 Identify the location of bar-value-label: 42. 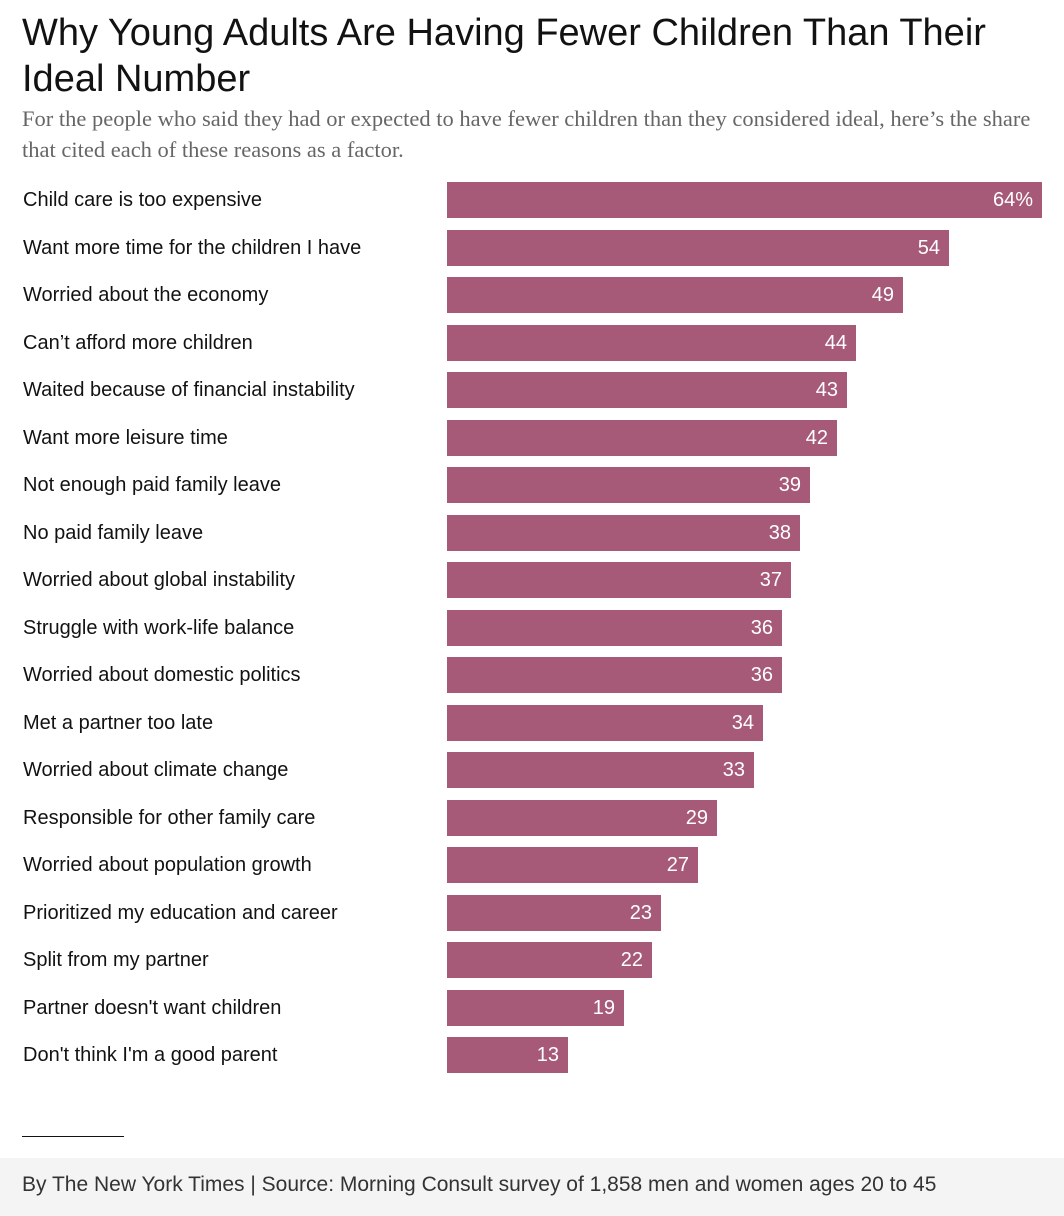
(816, 437).